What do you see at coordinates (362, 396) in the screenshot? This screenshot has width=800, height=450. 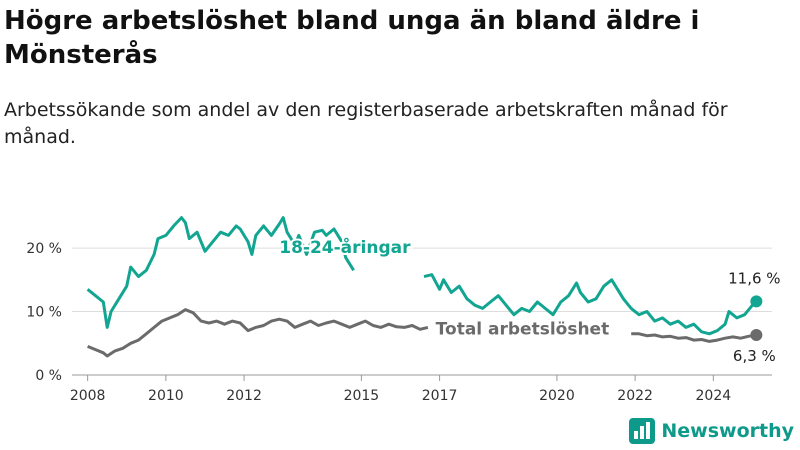 I see `x-tick-label: 2015` at bounding box center [362, 396].